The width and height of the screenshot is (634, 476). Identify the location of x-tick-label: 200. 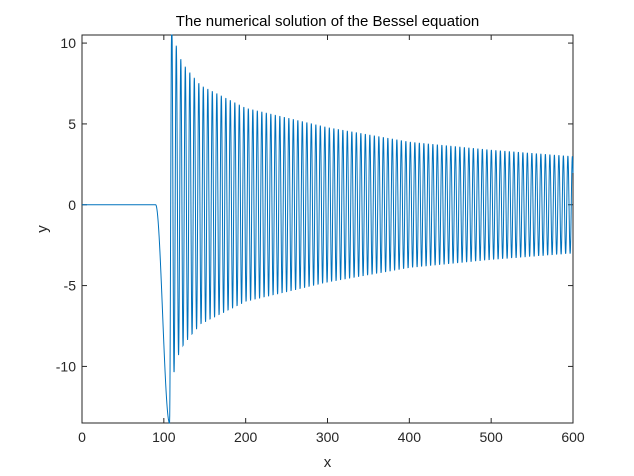
(246, 437).